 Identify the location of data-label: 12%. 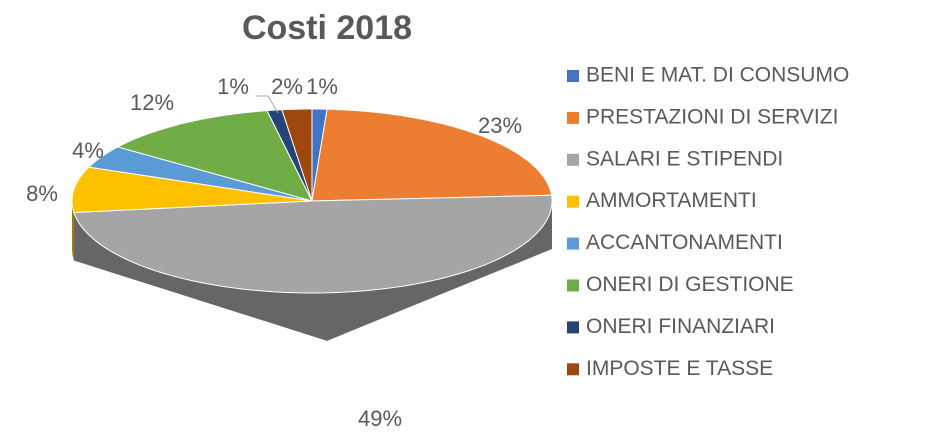
(152, 102).